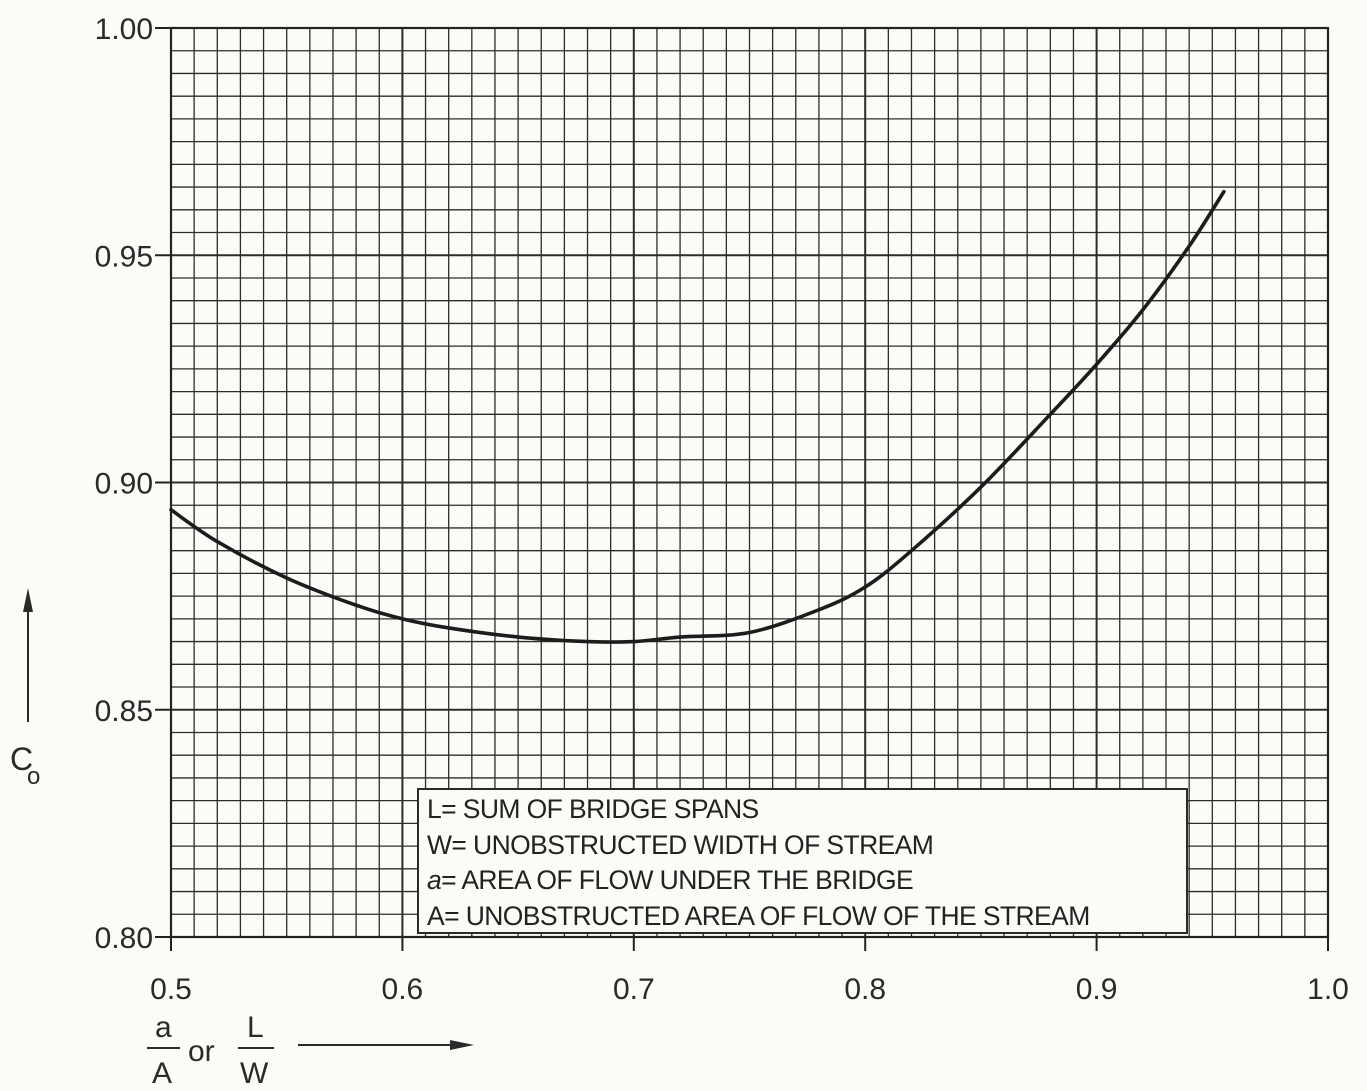 This screenshot has height=1091, width=1367. What do you see at coordinates (439, 844) in the screenshot?
I see `legend-symbol-w: W` at bounding box center [439, 844].